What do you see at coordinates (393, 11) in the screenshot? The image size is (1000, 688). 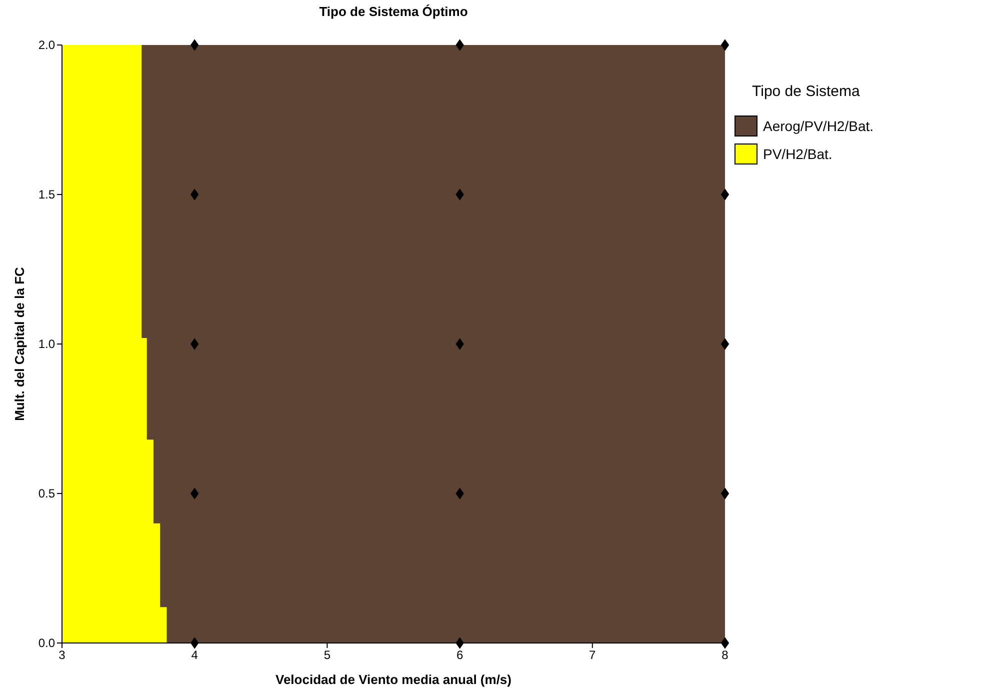 I see `chart-title: Tipo de Sistema Óptimo` at bounding box center [393, 11].